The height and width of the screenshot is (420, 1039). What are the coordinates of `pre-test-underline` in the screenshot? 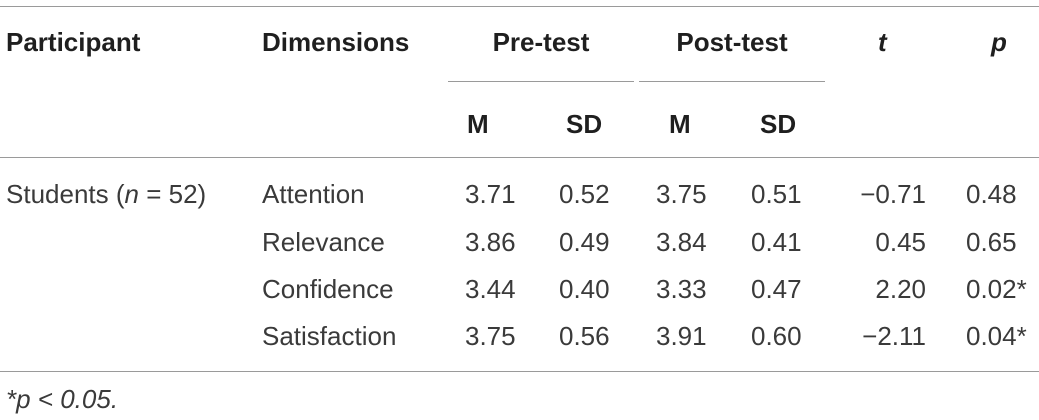 It's located at (541, 81).